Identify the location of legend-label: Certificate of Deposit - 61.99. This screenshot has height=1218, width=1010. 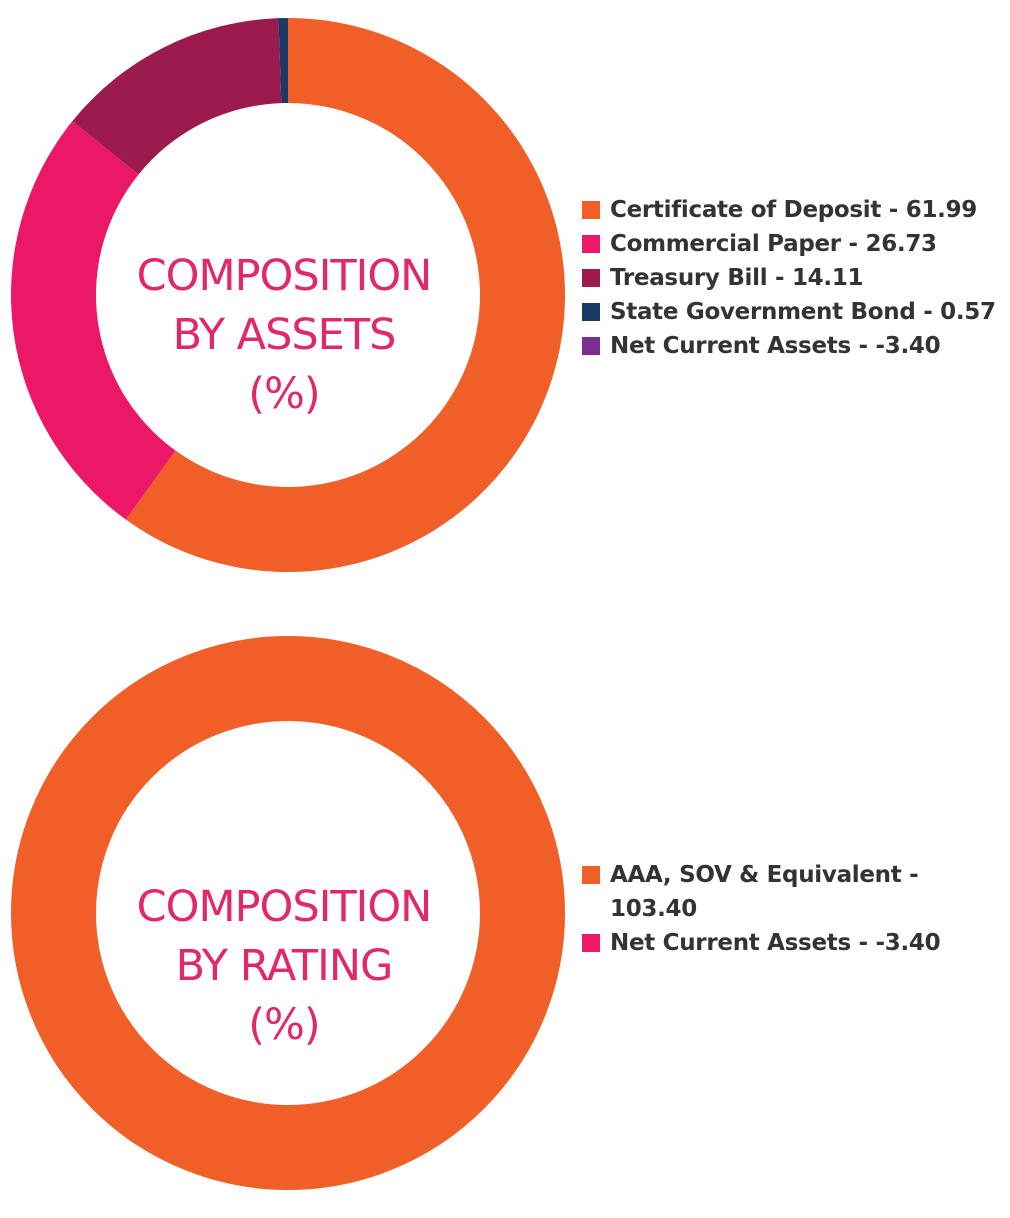
(793, 210).